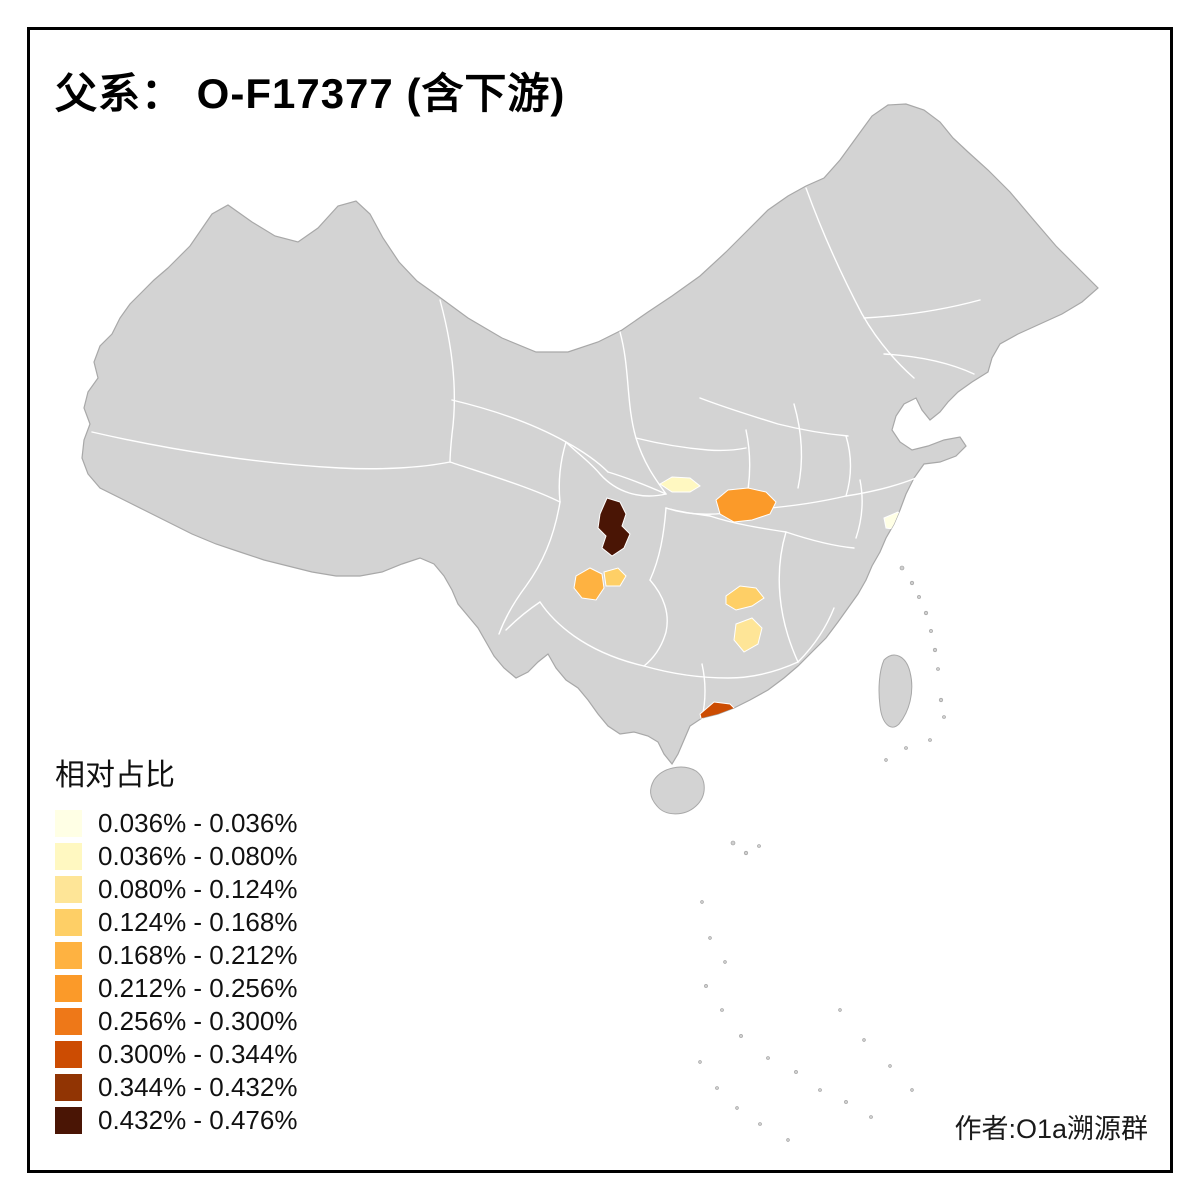 This screenshot has width=1200, height=1200. I want to click on legend-item: 0.432% - 0.476%, so click(220, 1120).